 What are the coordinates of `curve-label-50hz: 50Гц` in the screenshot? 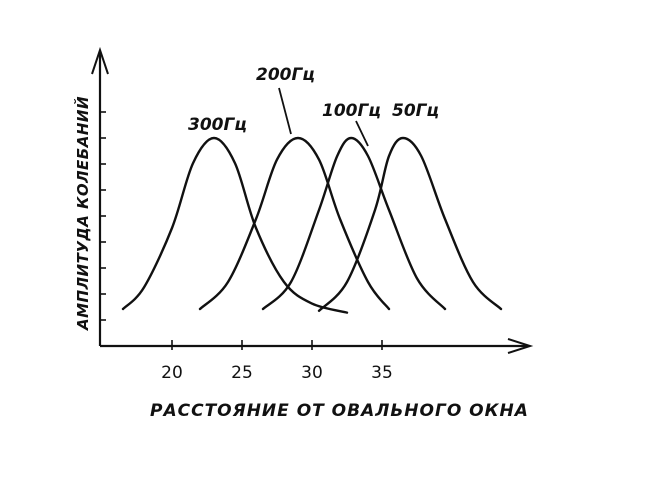 It's located at (415, 111).